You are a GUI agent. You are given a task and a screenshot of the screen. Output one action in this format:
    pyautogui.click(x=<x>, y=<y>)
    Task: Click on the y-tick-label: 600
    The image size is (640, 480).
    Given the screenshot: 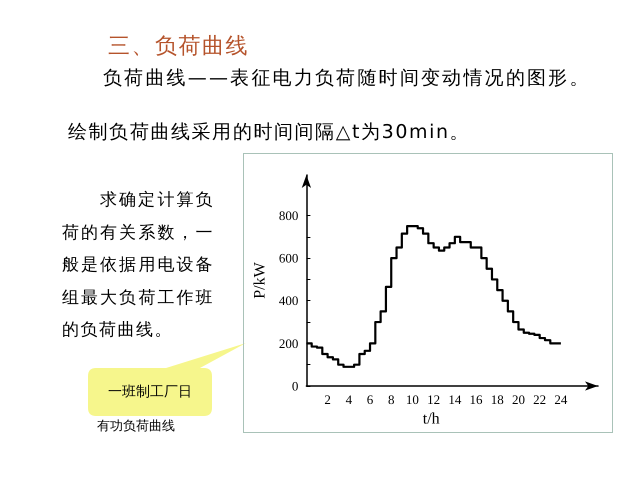 What is the action you would take?
    pyautogui.click(x=288, y=258)
    